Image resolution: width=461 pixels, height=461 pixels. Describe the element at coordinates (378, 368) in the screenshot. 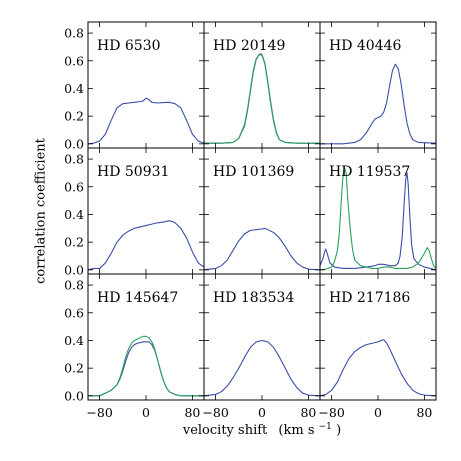

I see `panel-9-series-blue` at that location.